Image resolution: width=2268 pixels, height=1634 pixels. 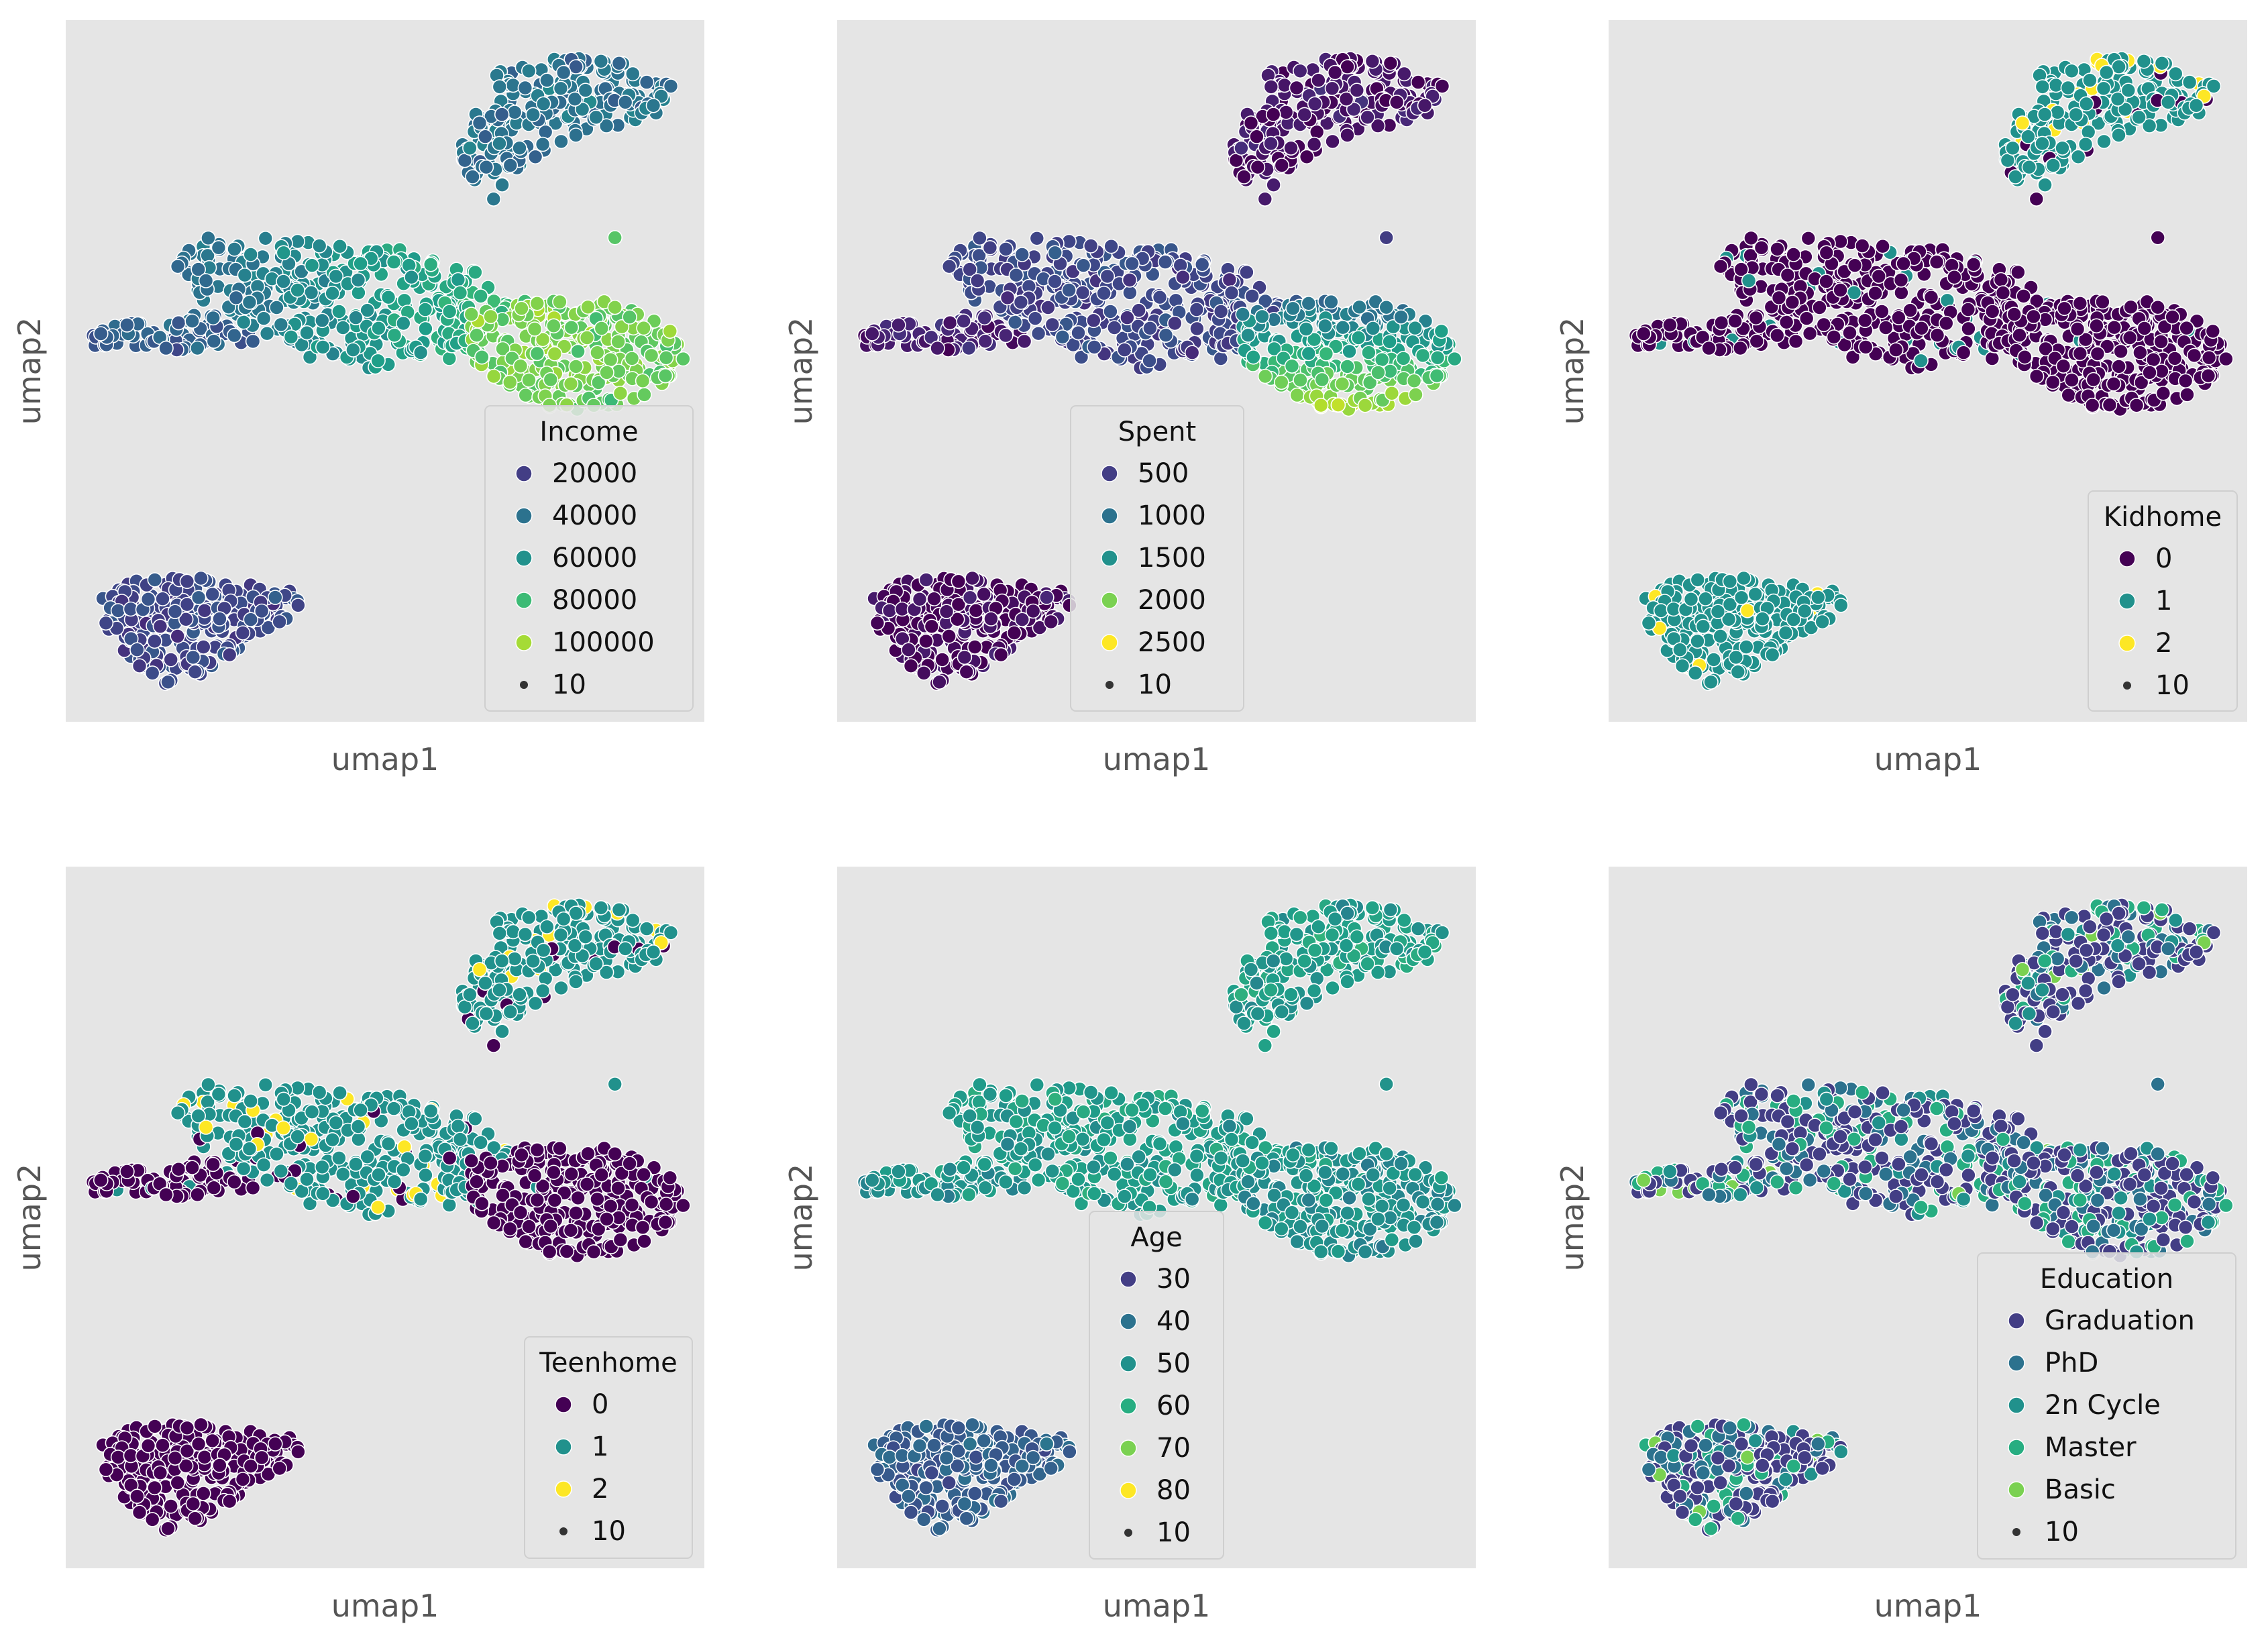 What do you see at coordinates (594, 559) in the screenshot?
I see `legend-label: 60000` at bounding box center [594, 559].